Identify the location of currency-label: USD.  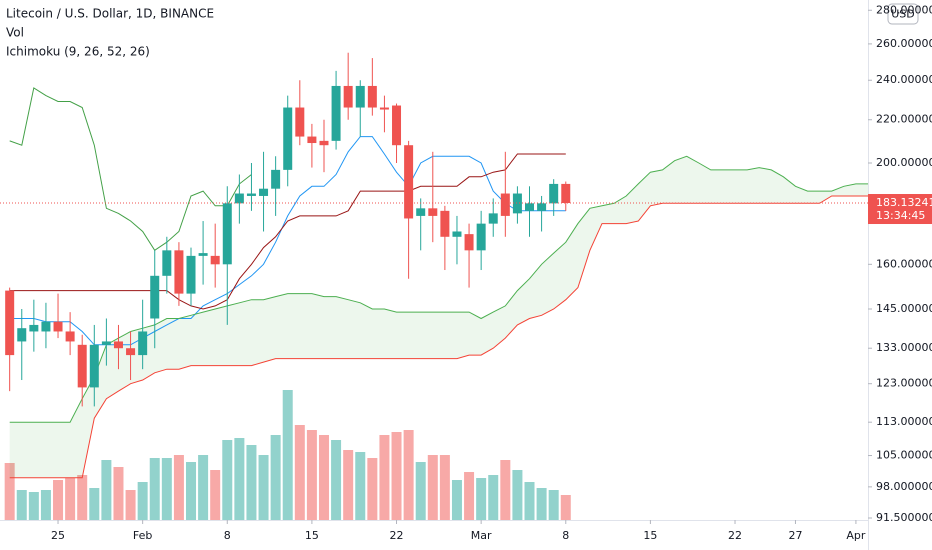
(903, 14).